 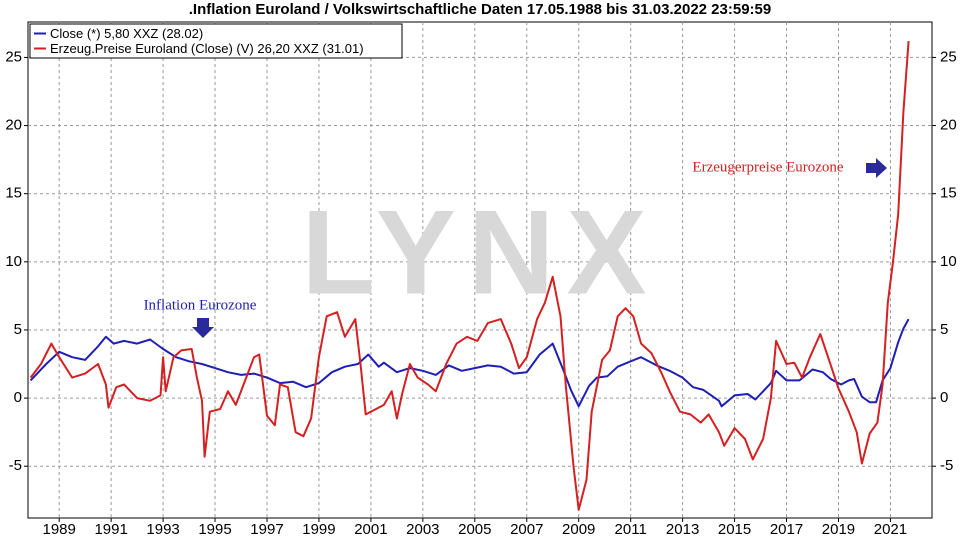 I want to click on annotation-blue: Inflation Eurozone, so click(x=200, y=317).